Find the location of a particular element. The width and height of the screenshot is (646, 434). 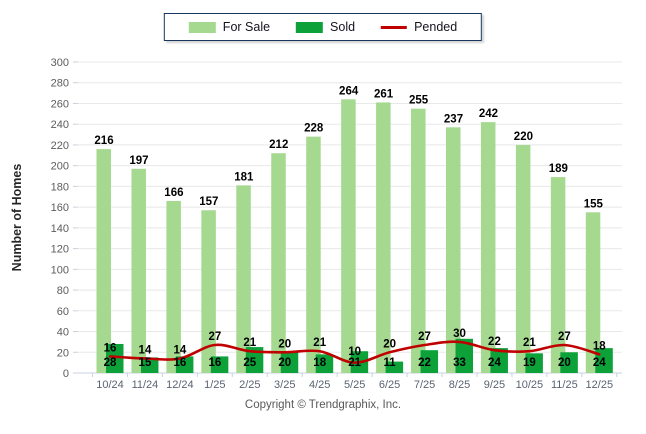

for-sale-value-label: 181 is located at coordinates (244, 177).